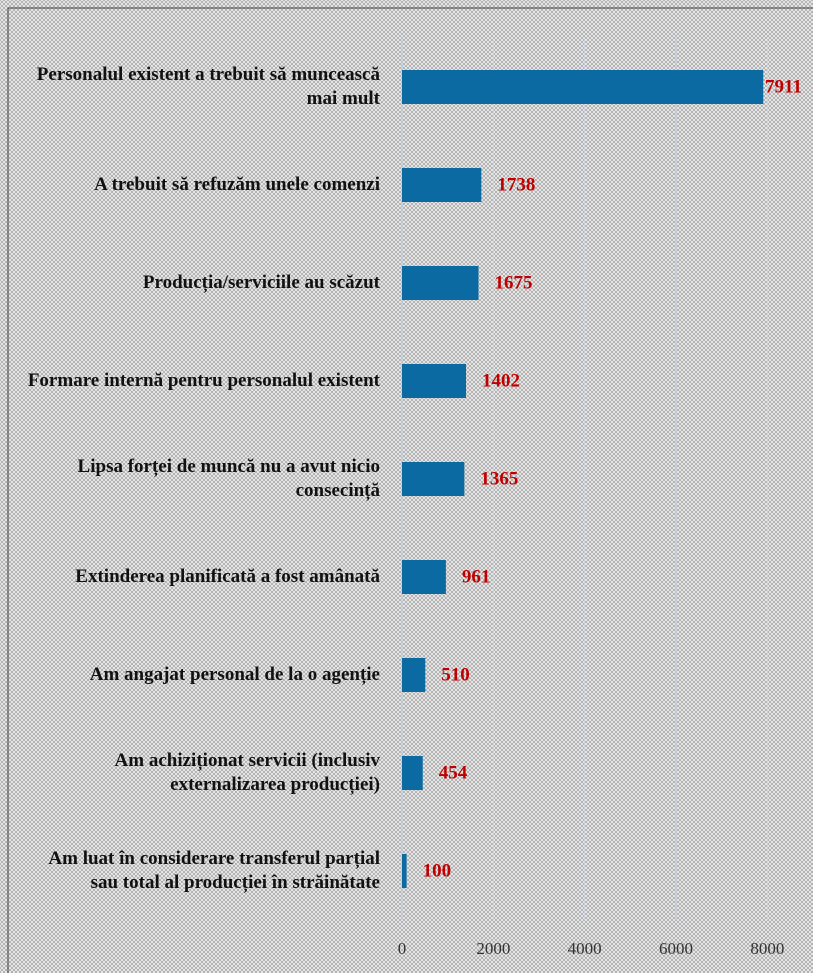 This screenshot has height=973, width=813. Describe the element at coordinates (585, 948) in the screenshot. I see `x-tick-label: 4000` at that location.